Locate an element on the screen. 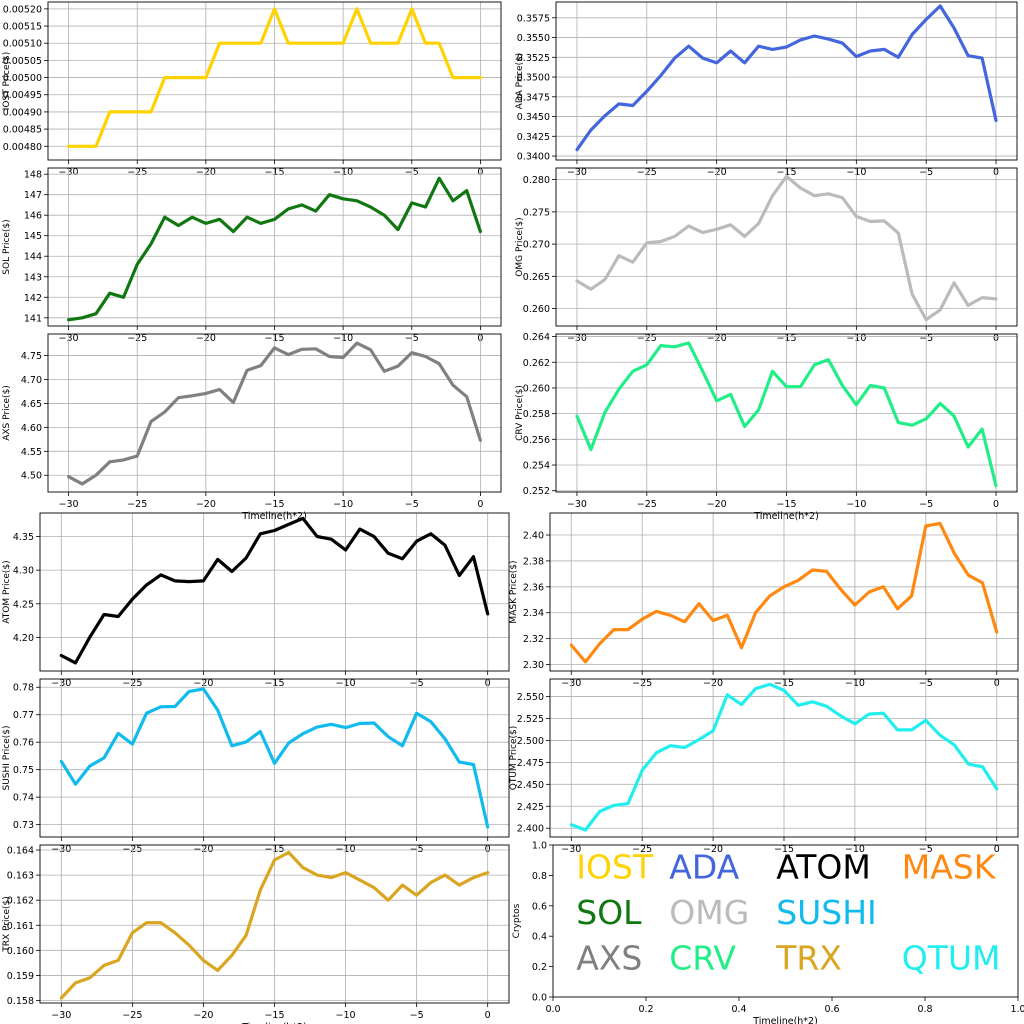  legend-entry-sol: SOL is located at coordinates (609, 912).